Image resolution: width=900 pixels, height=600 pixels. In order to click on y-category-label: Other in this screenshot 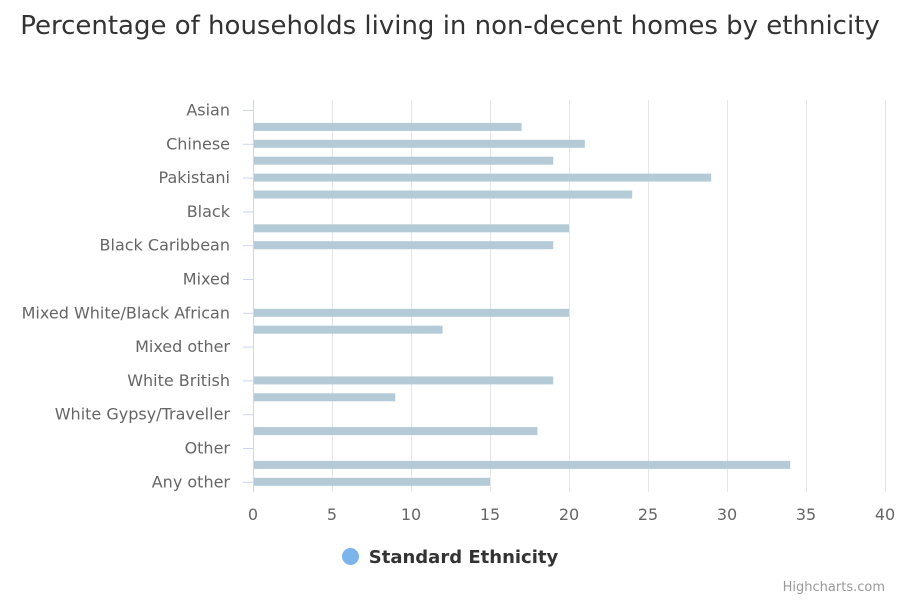, I will do `click(208, 448)`.